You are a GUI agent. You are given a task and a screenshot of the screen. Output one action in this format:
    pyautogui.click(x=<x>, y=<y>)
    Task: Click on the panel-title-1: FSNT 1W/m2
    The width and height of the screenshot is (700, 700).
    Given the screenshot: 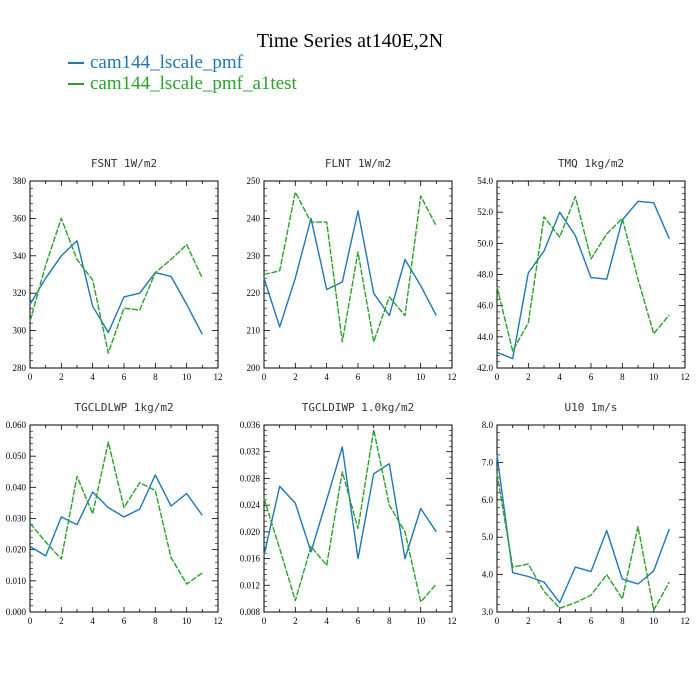 What is the action you would take?
    pyautogui.click(x=124, y=163)
    